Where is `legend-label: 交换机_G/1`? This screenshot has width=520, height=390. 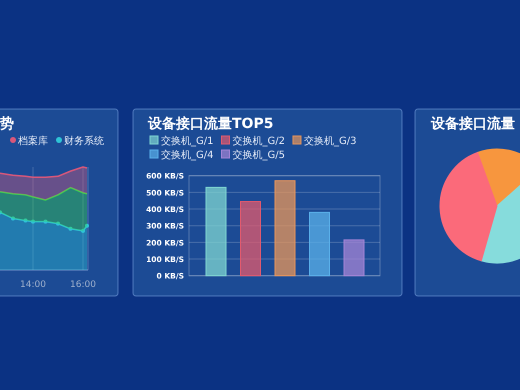 legend-label: 交换机_G/1 is located at coordinates (187, 141).